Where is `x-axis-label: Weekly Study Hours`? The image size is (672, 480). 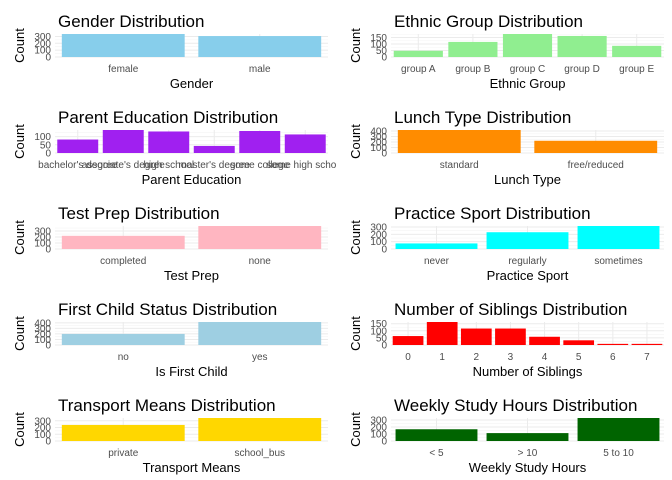 x-axis-label: Weekly Study Hours is located at coordinates (528, 467).